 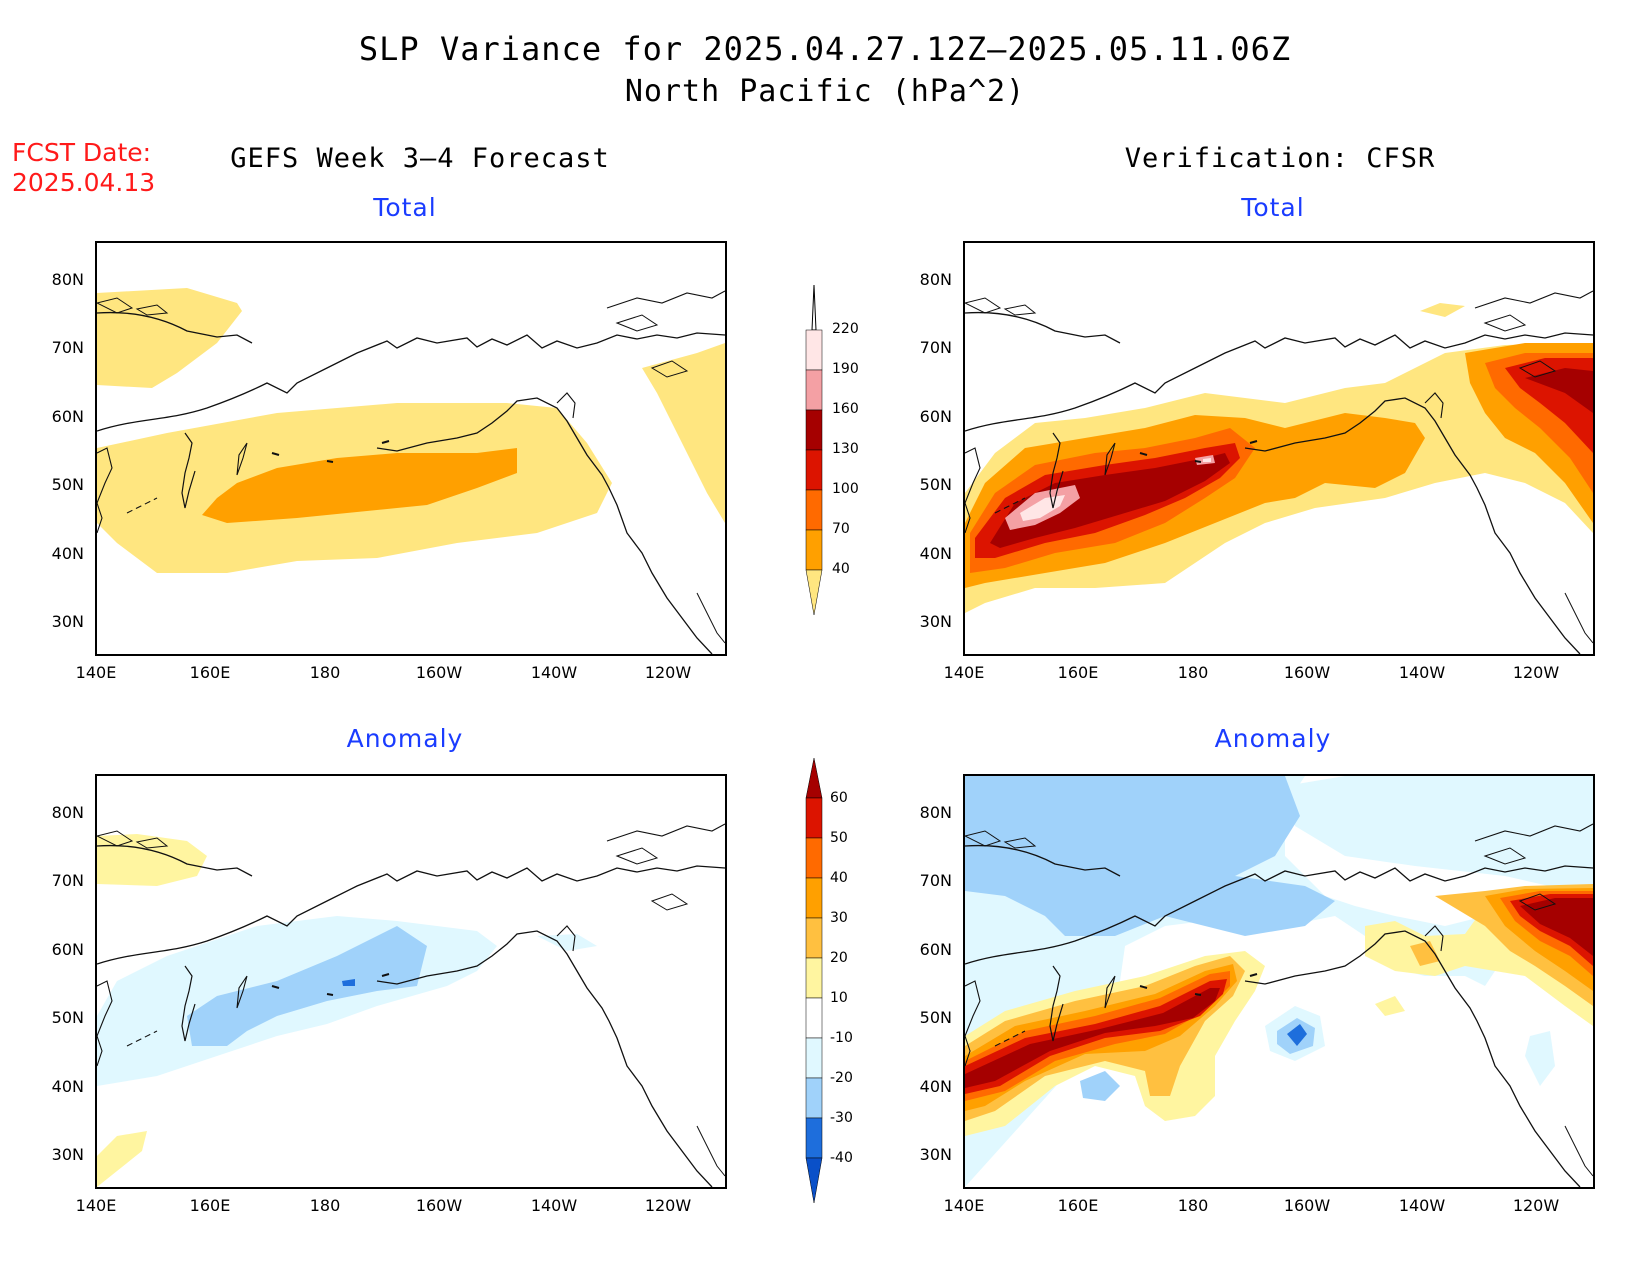 What do you see at coordinates (845, 489) in the screenshot?
I see `colorbar-total-label: 100` at bounding box center [845, 489].